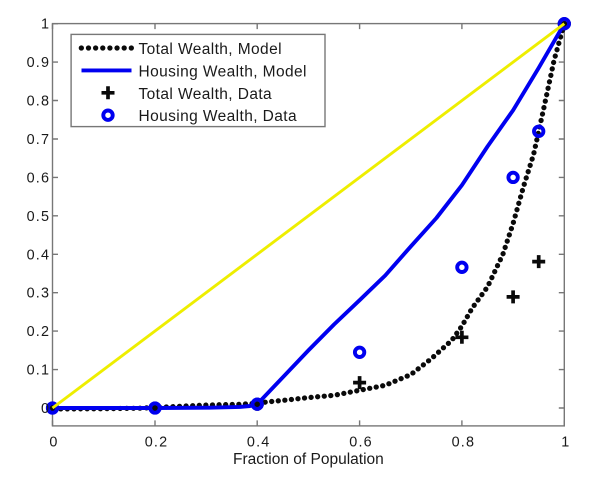 Image resolution: width=600 pixels, height=490 pixels. I want to click on svg-text: Total Wealth, Model, so click(210, 49).